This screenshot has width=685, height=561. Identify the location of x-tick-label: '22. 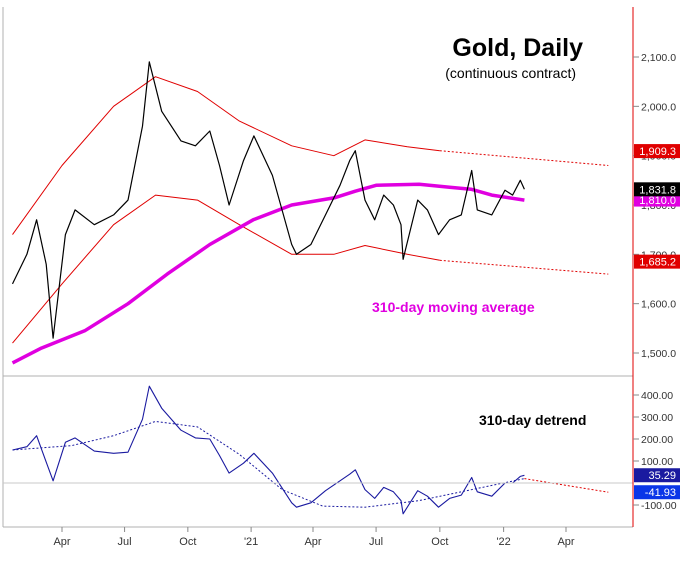
(503, 542).